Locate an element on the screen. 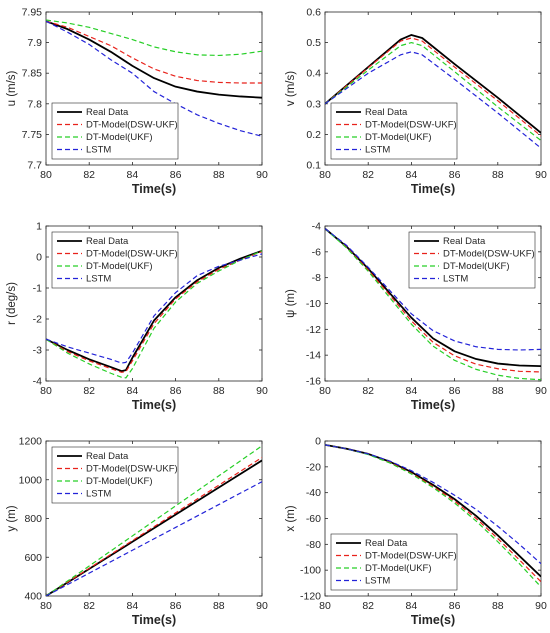 The image size is (550, 633). y-tick-label: 7.8 is located at coordinates (34, 104).